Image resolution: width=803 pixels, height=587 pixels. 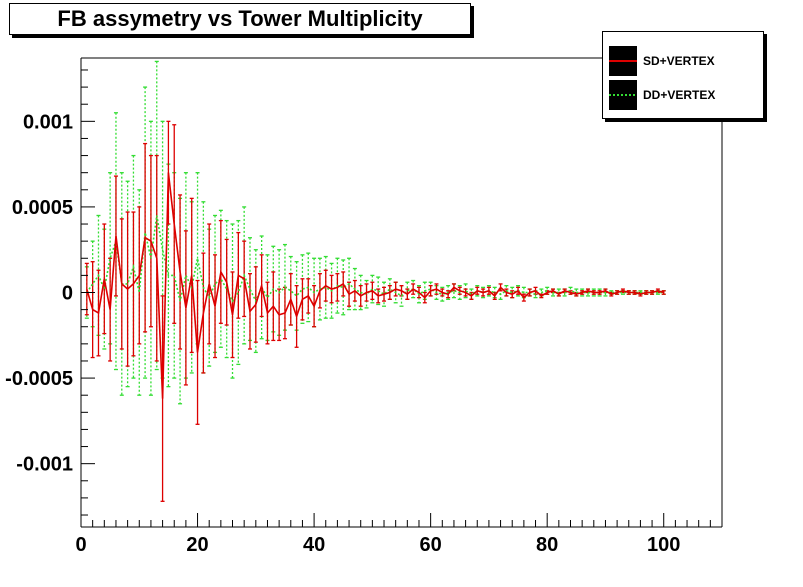 I want to click on x-tick-label: 60, so click(x=431, y=545).